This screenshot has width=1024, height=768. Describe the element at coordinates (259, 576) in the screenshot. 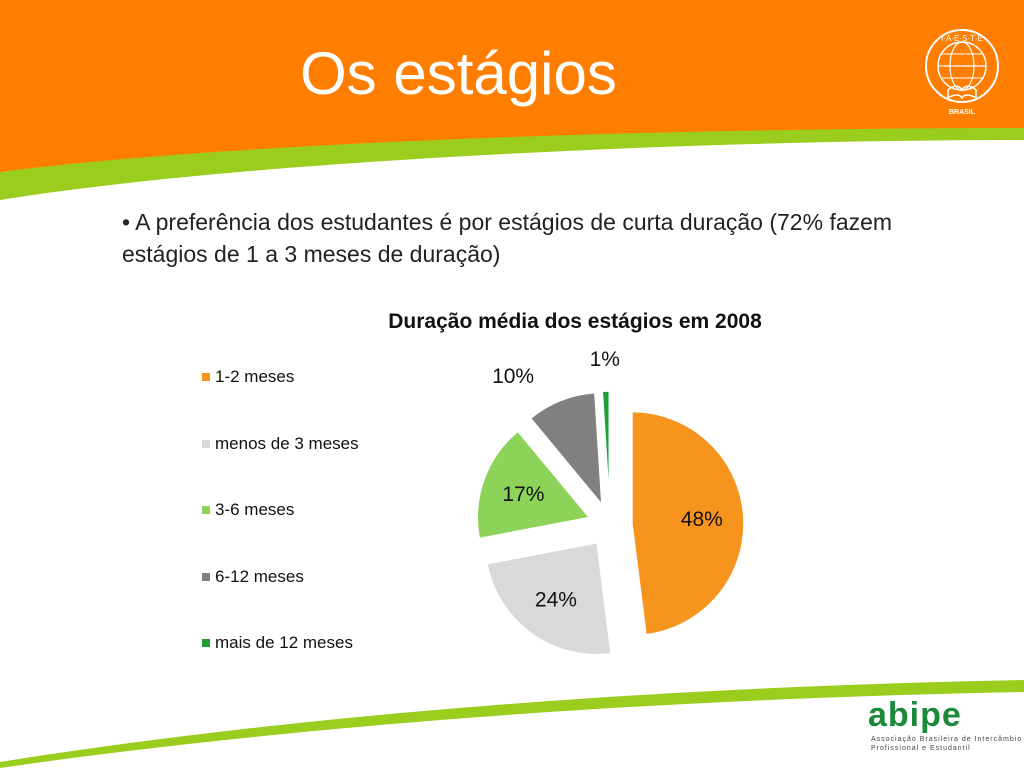

I see `legend-label: 6-12 meses` at that location.